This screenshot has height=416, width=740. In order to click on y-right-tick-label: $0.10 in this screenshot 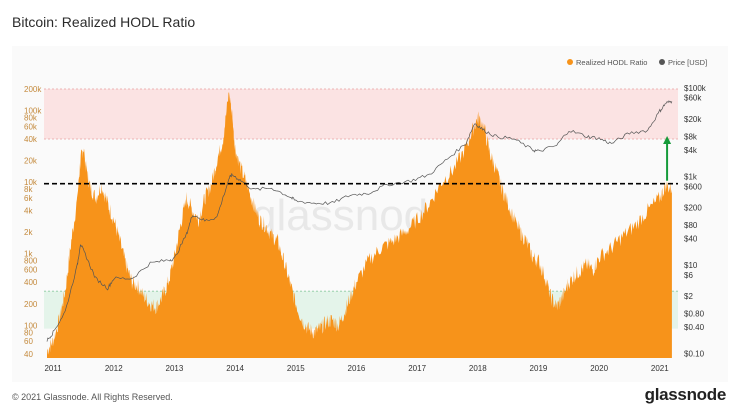, I will do `click(694, 354)`.